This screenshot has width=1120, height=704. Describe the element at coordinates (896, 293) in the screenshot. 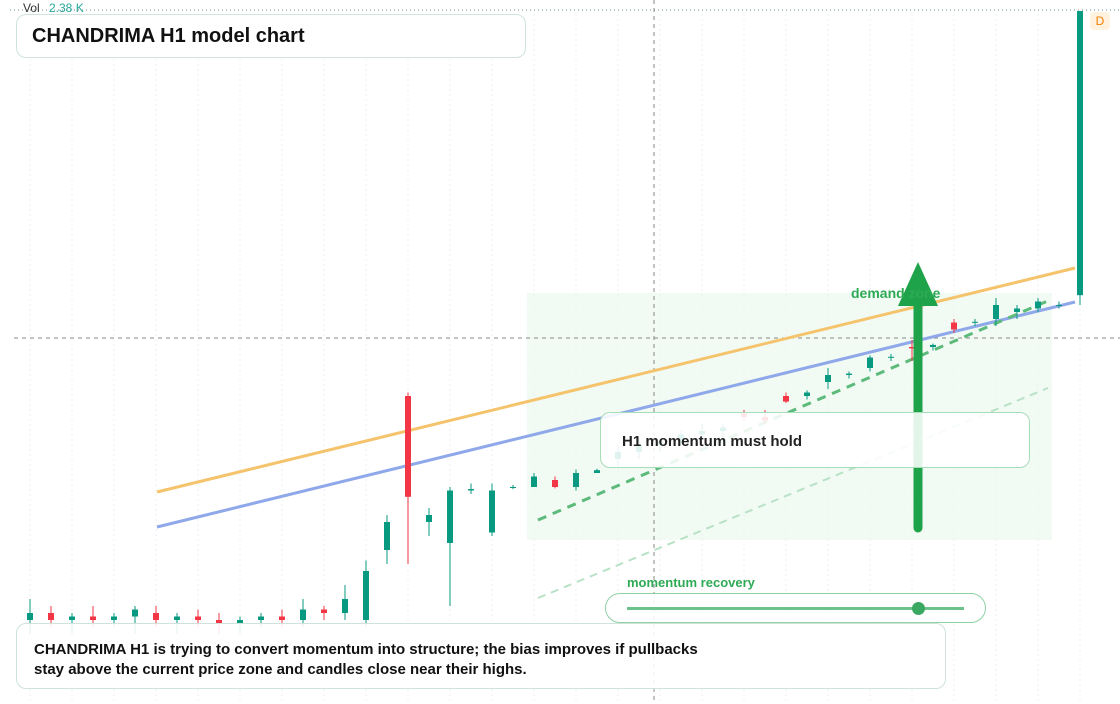

I see `zone-label: demand zone` at that location.